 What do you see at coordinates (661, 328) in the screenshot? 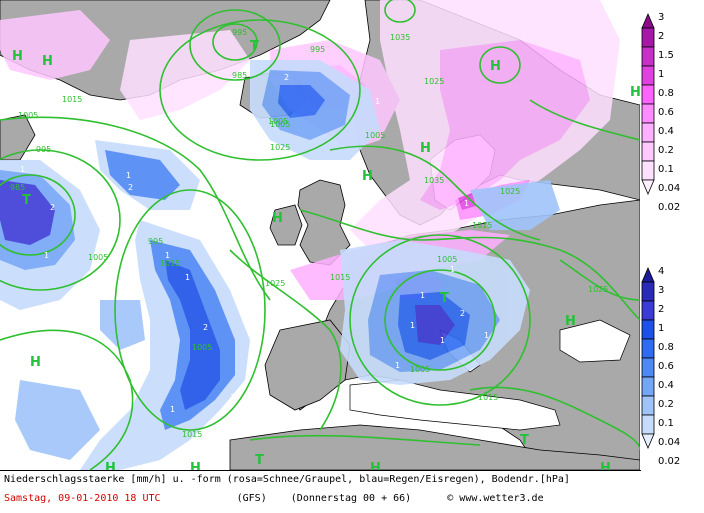
I see `legend-tick-label: 1` at bounding box center [661, 328].